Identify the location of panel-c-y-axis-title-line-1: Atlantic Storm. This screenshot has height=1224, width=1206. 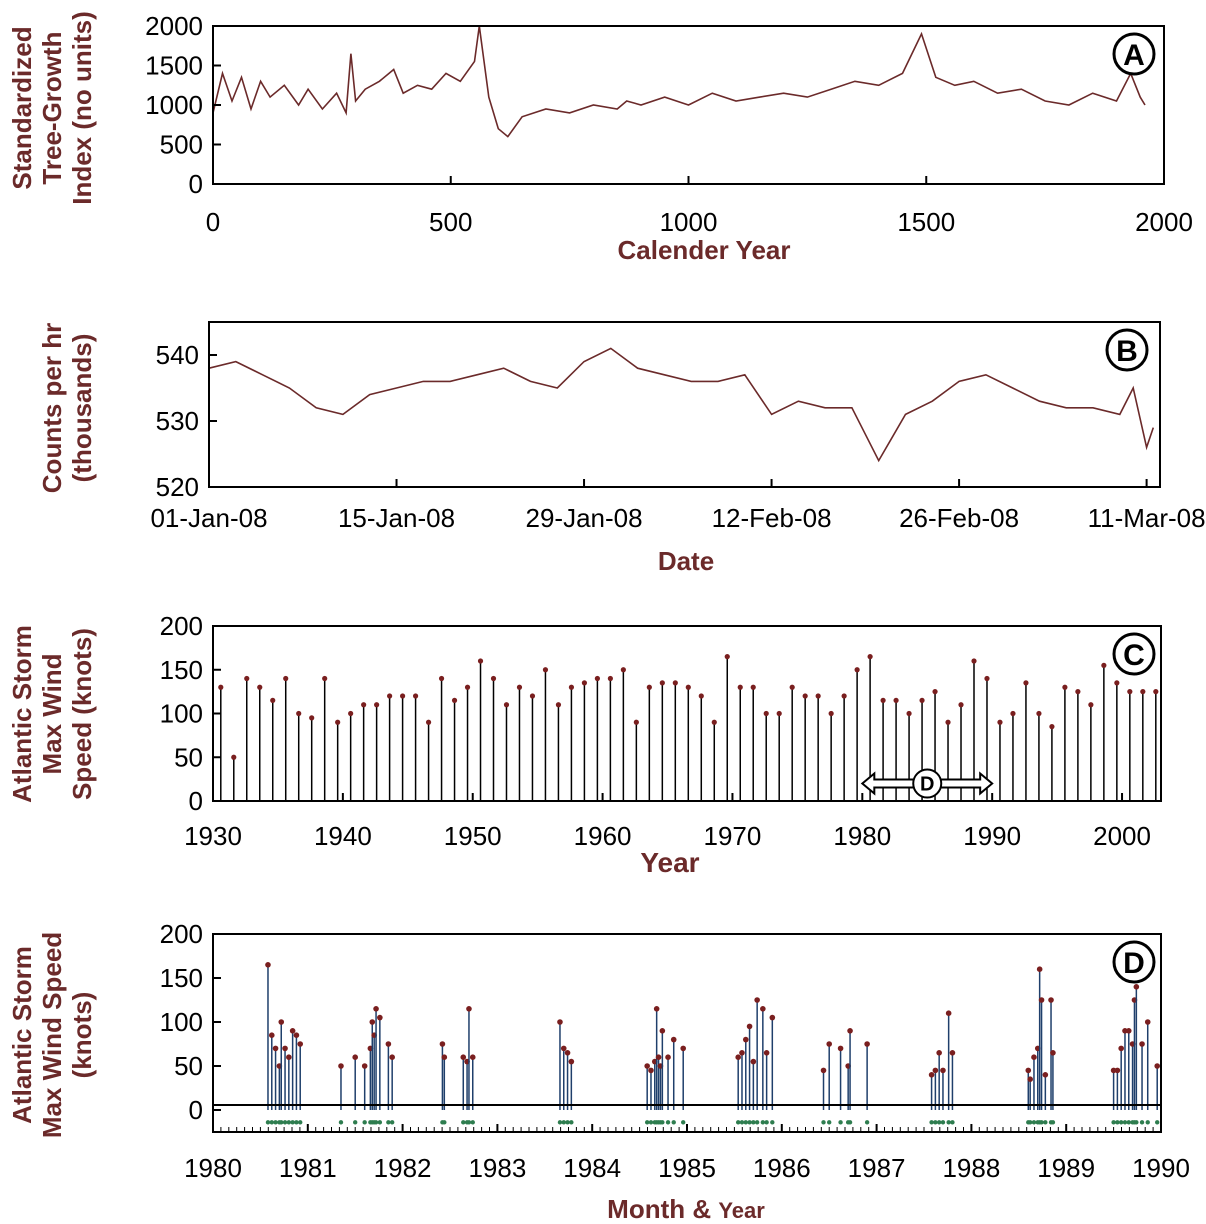
(22, 714).